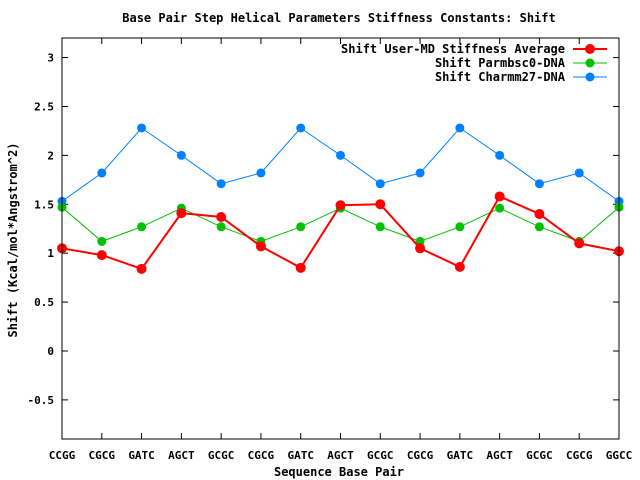 The image size is (640, 480). Describe the element at coordinates (44, 302) in the screenshot. I see `y-tick-label: 0.5` at that location.